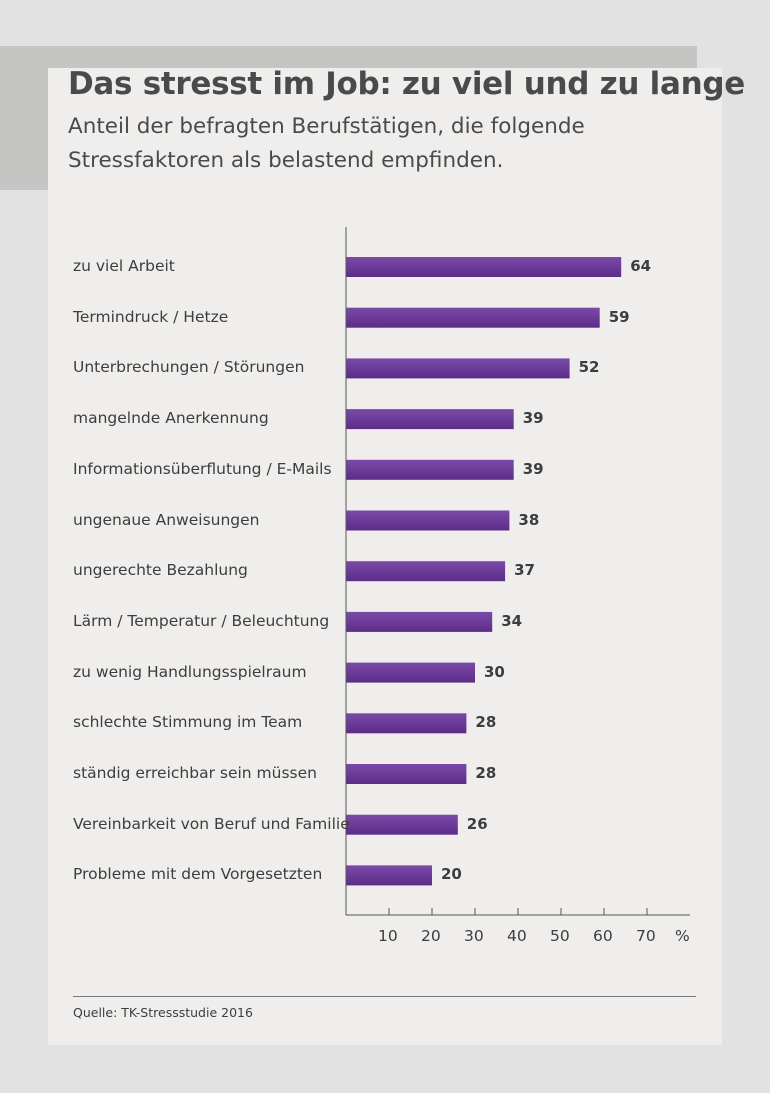 The image size is (770, 1093). Describe the element at coordinates (384, 996) in the screenshot. I see `source-divider` at that location.